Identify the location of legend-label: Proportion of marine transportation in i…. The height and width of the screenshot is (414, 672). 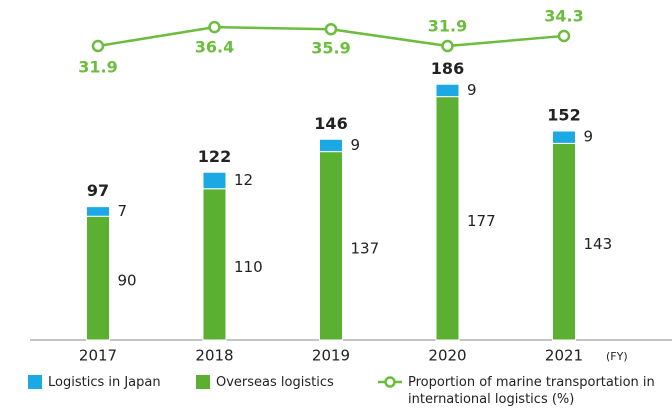
(531, 391).